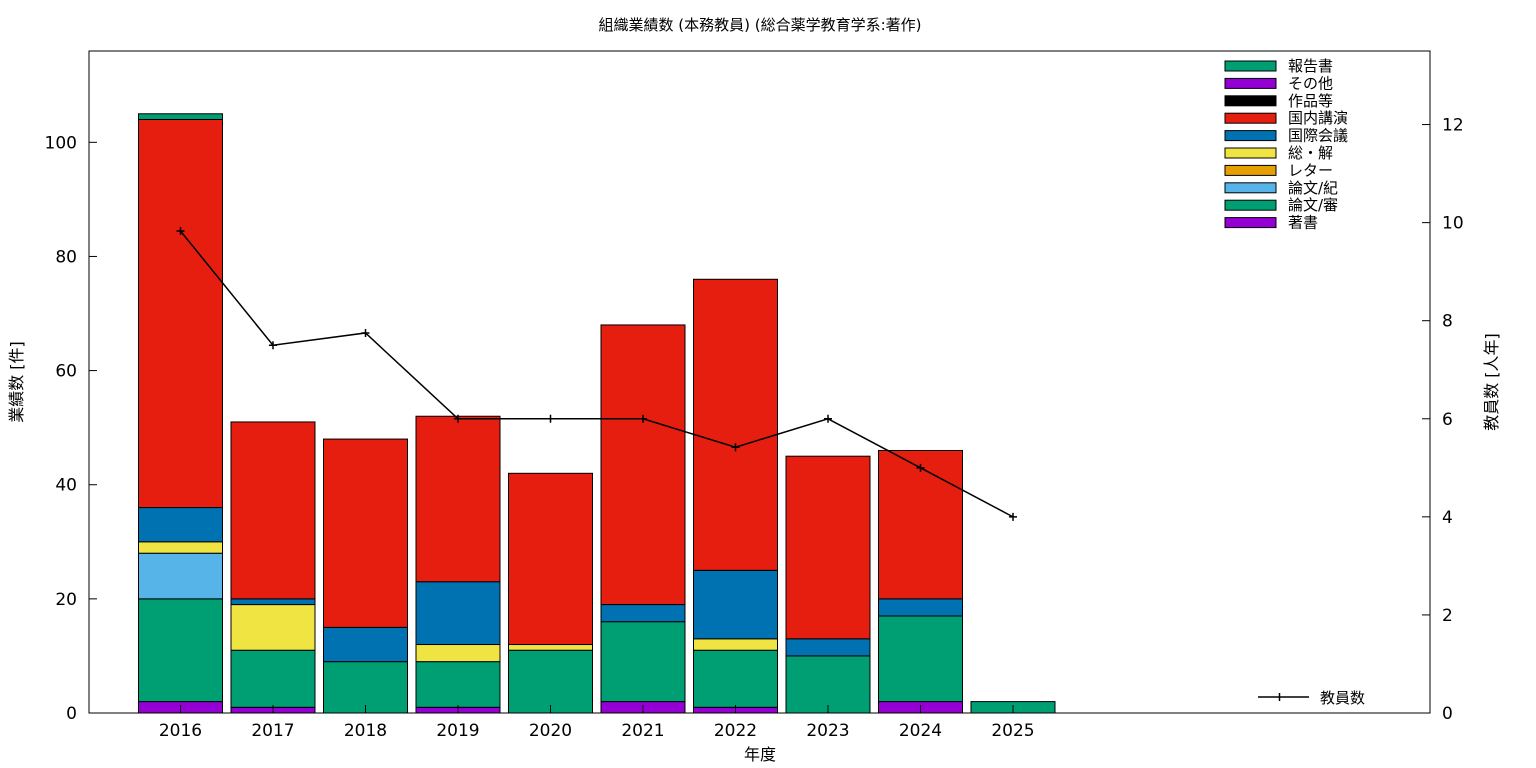 This screenshot has height=768, width=1536. I want to click on y2-tick-label: 6, so click(1447, 420).